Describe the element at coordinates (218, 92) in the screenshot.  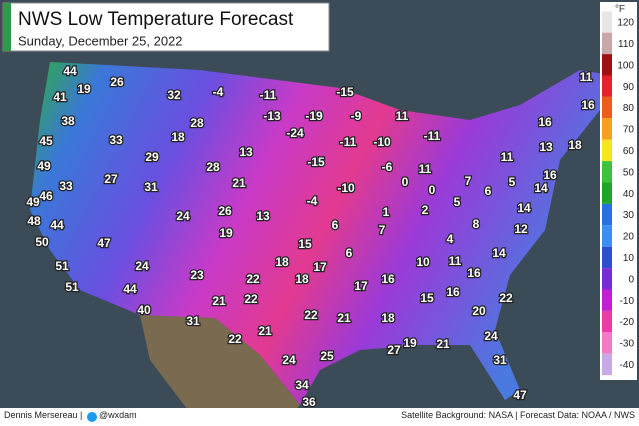
I see `temperature-label: -4` at that location.